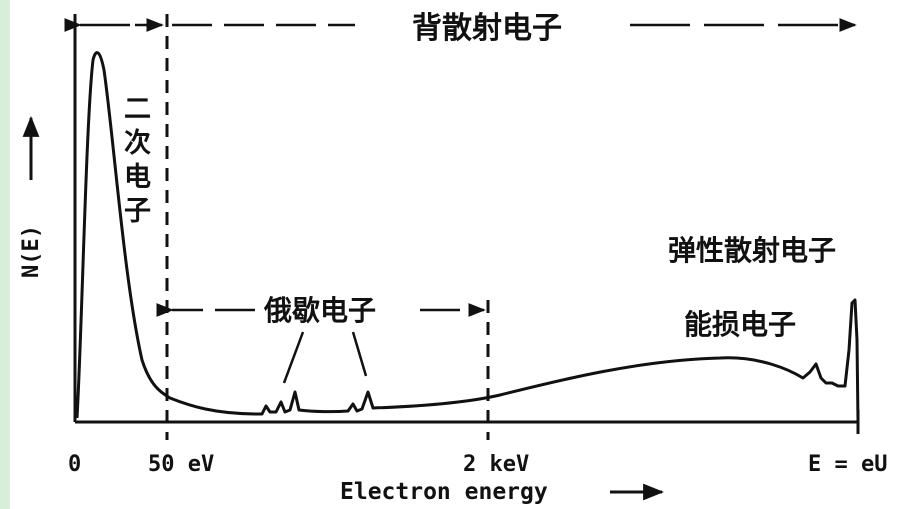  What do you see at coordinates (487, 28) in the screenshot?
I see `label-backscatter: 背散射电子` at bounding box center [487, 28].